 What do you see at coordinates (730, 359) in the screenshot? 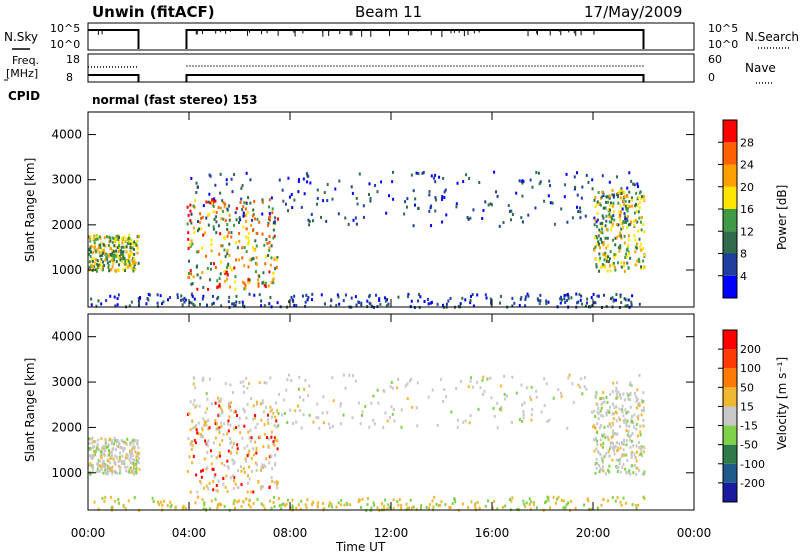
I see `colorbar-segment` at bounding box center [730, 359].